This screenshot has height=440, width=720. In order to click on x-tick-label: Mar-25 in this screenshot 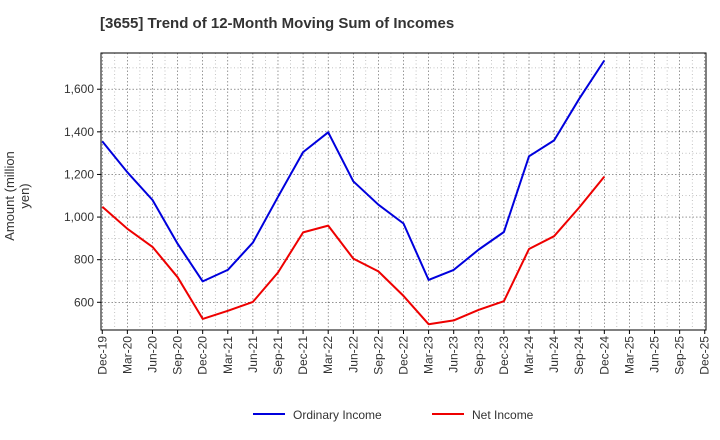, I will do `click(629, 355)`.